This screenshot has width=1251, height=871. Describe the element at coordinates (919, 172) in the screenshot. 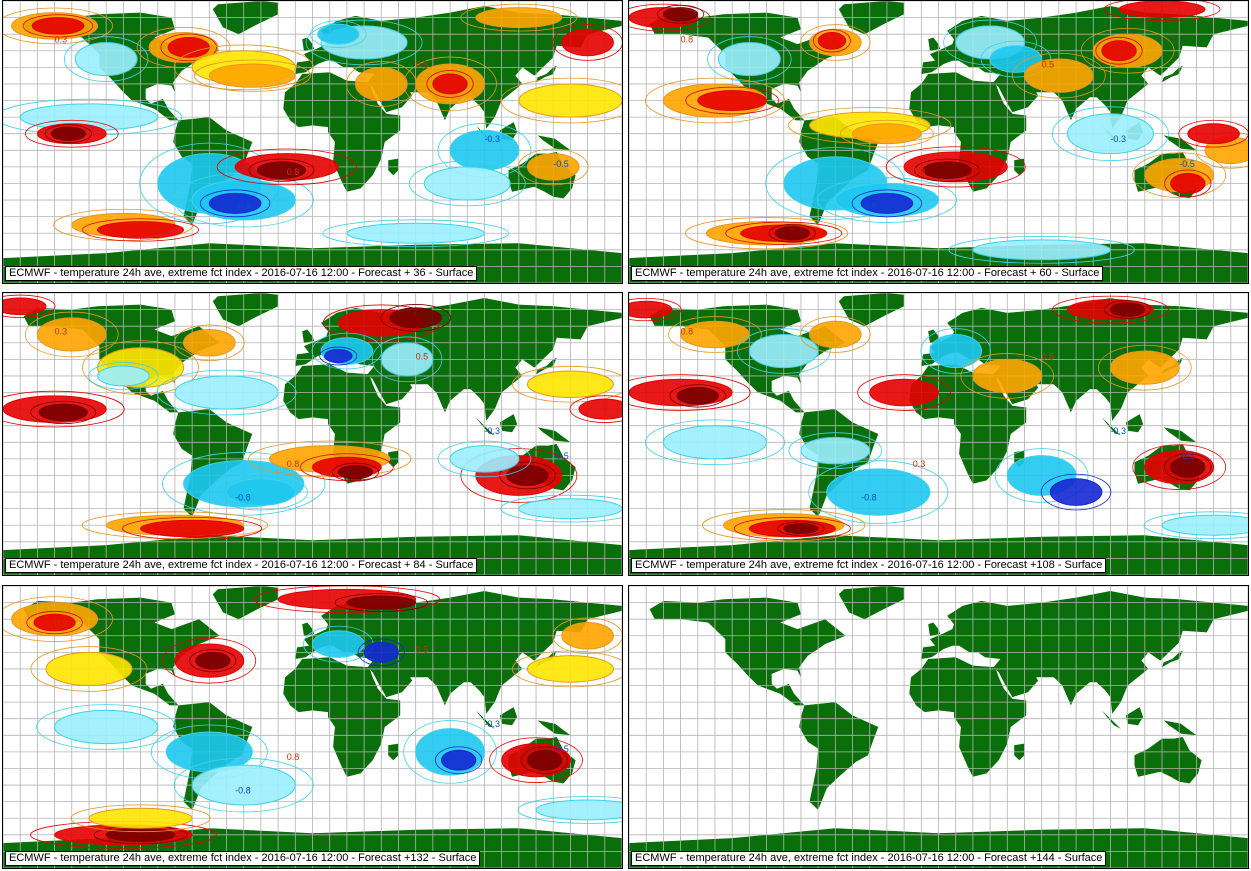

I see `contour-value-label: 0.3` at that location.